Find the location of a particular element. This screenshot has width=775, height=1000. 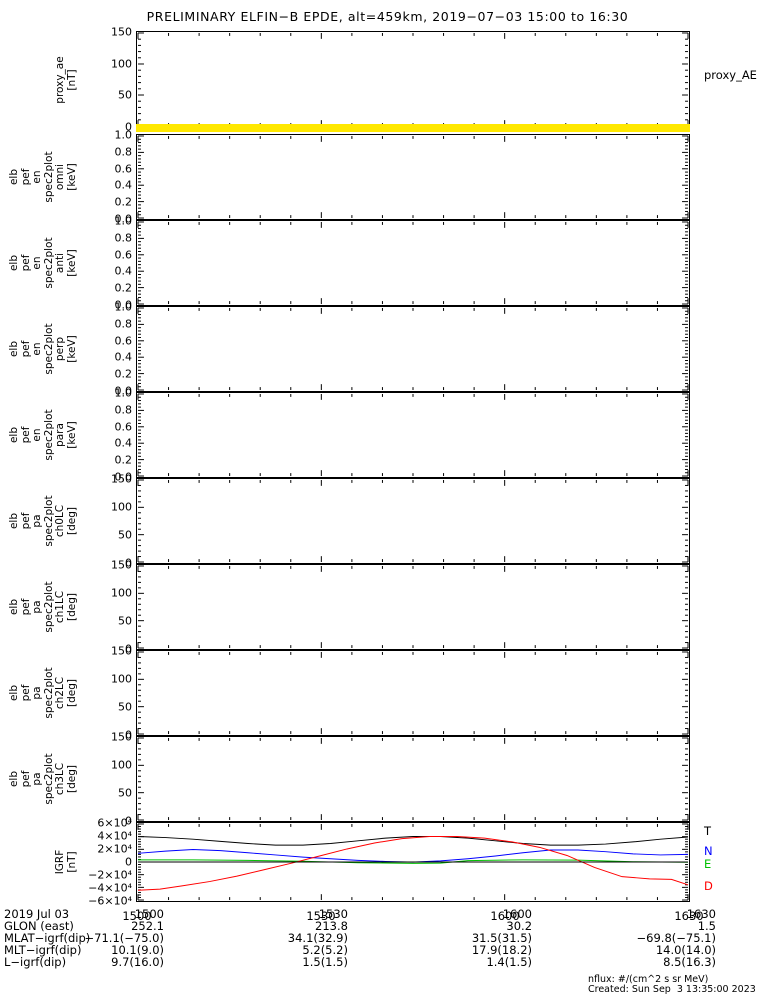

legend-item-N: N is located at coordinates (708, 851).